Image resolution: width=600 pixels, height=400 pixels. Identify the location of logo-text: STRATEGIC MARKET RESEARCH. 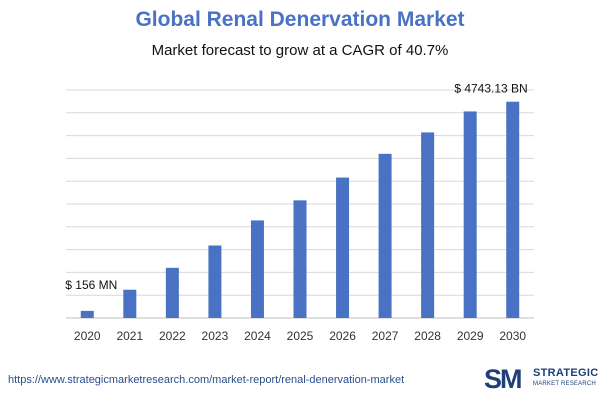
(566, 377).